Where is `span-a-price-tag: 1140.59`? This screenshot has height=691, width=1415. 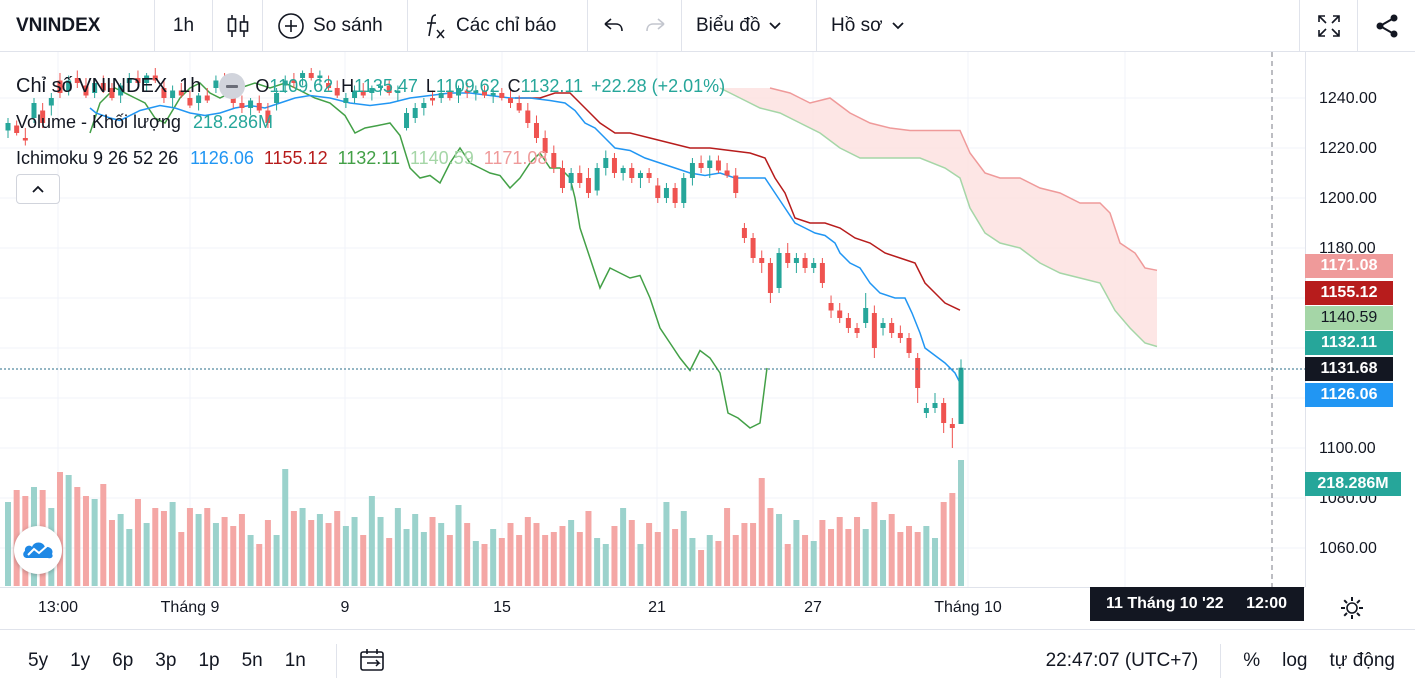 span-a-price-tag: 1140.59 is located at coordinates (1349, 318).